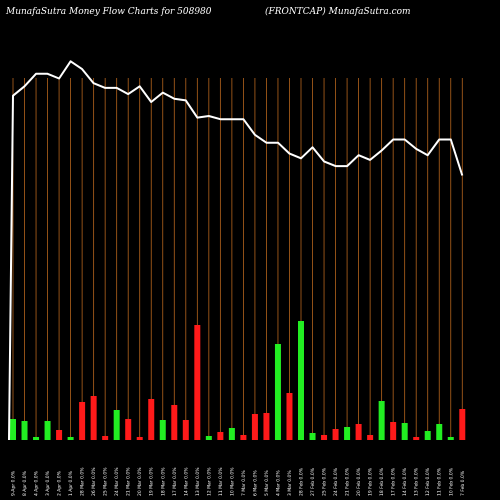 The height and width of the screenshot is (500, 500). Describe the element at coordinates (382, 481) in the screenshot. I see `x-tick-label: 18 Feb 0.0%` at that location.